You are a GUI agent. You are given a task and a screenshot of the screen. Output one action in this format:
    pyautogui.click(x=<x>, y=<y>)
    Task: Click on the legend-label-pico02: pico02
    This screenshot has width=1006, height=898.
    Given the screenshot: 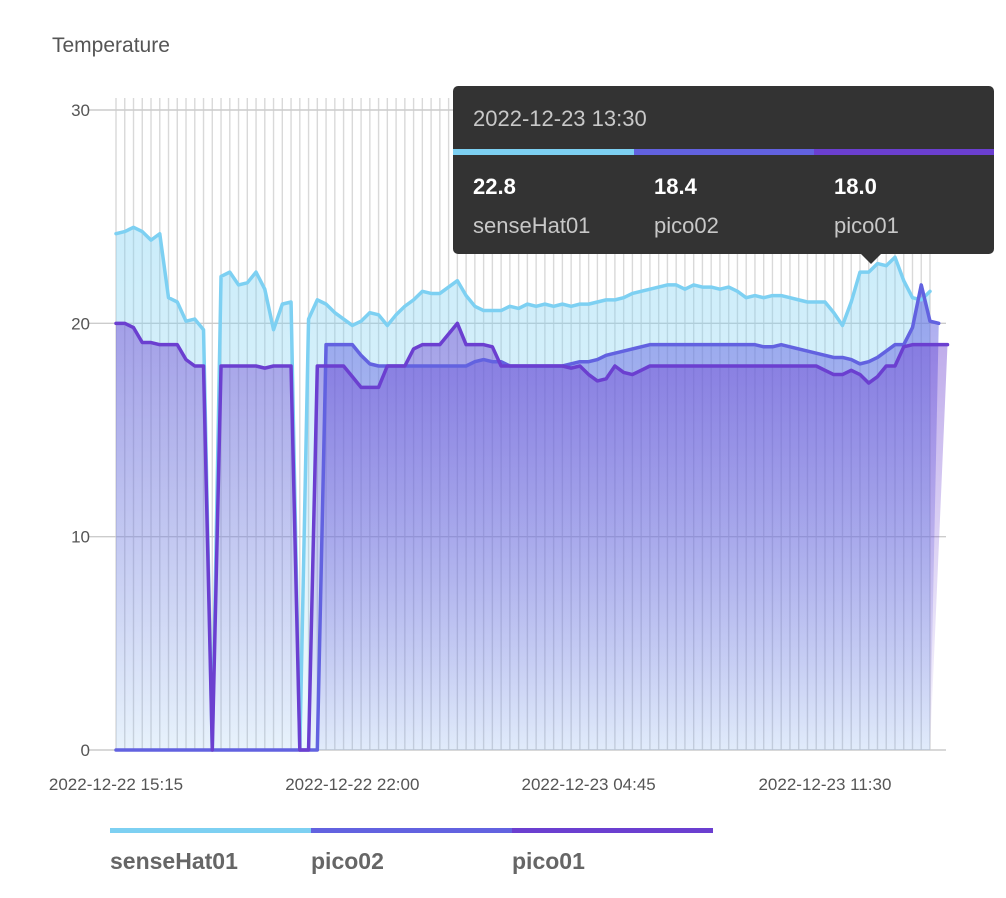 What is the action you would take?
    pyautogui.click(x=347, y=861)
    